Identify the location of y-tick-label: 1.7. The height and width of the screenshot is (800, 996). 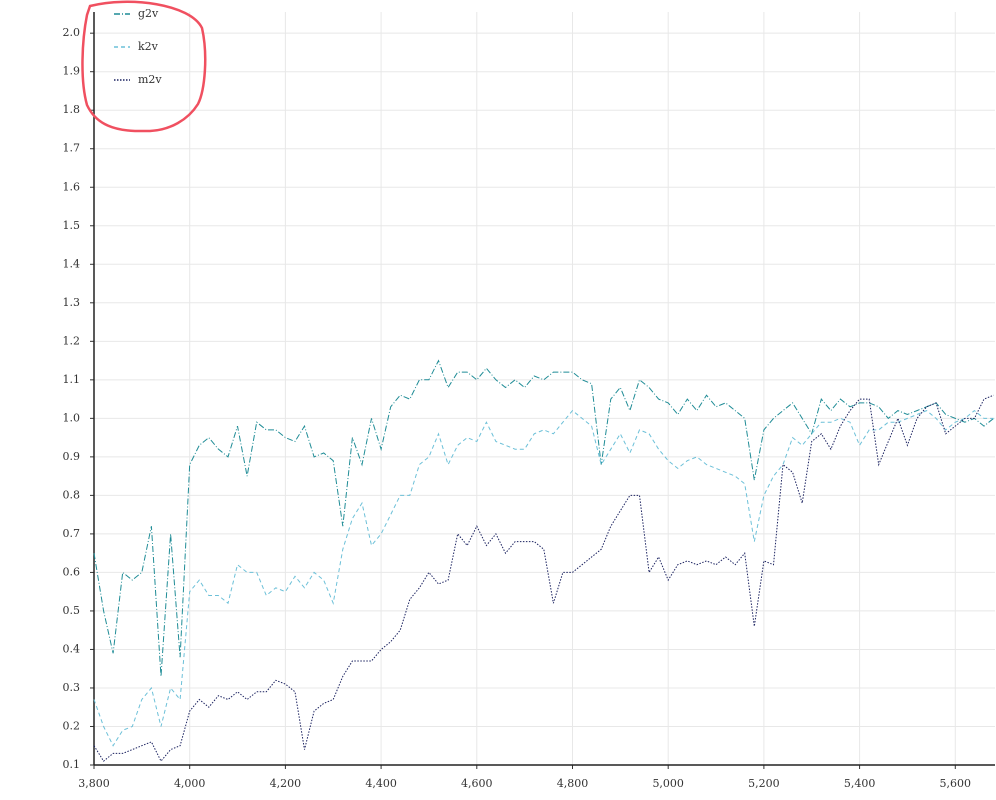
(72, 148).